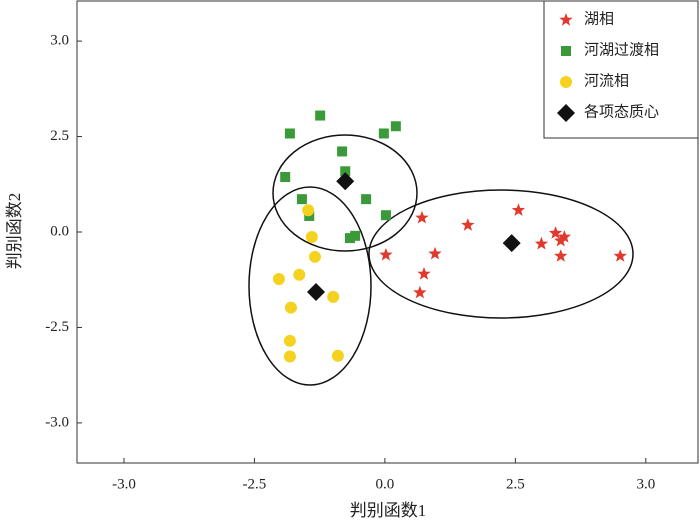  I want to click on legend-label: 各项态质心, so click(621, 111).